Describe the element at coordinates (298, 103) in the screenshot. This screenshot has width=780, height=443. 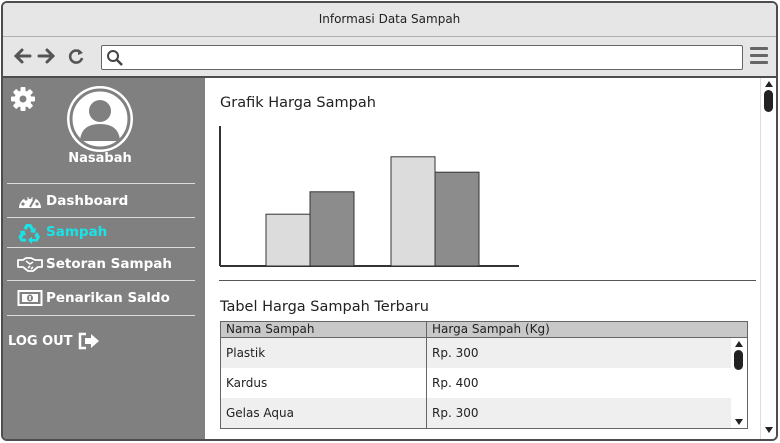
I see `chart-title: Grafik Harga Sampah` at that location.